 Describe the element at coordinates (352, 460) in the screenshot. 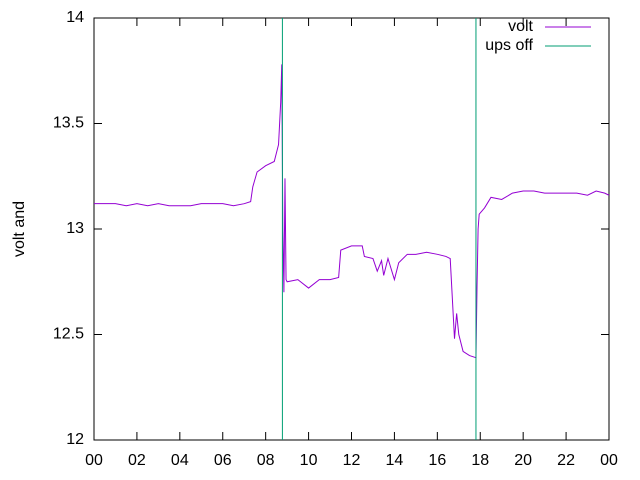

I see `x-tick-label: 12` at that location.